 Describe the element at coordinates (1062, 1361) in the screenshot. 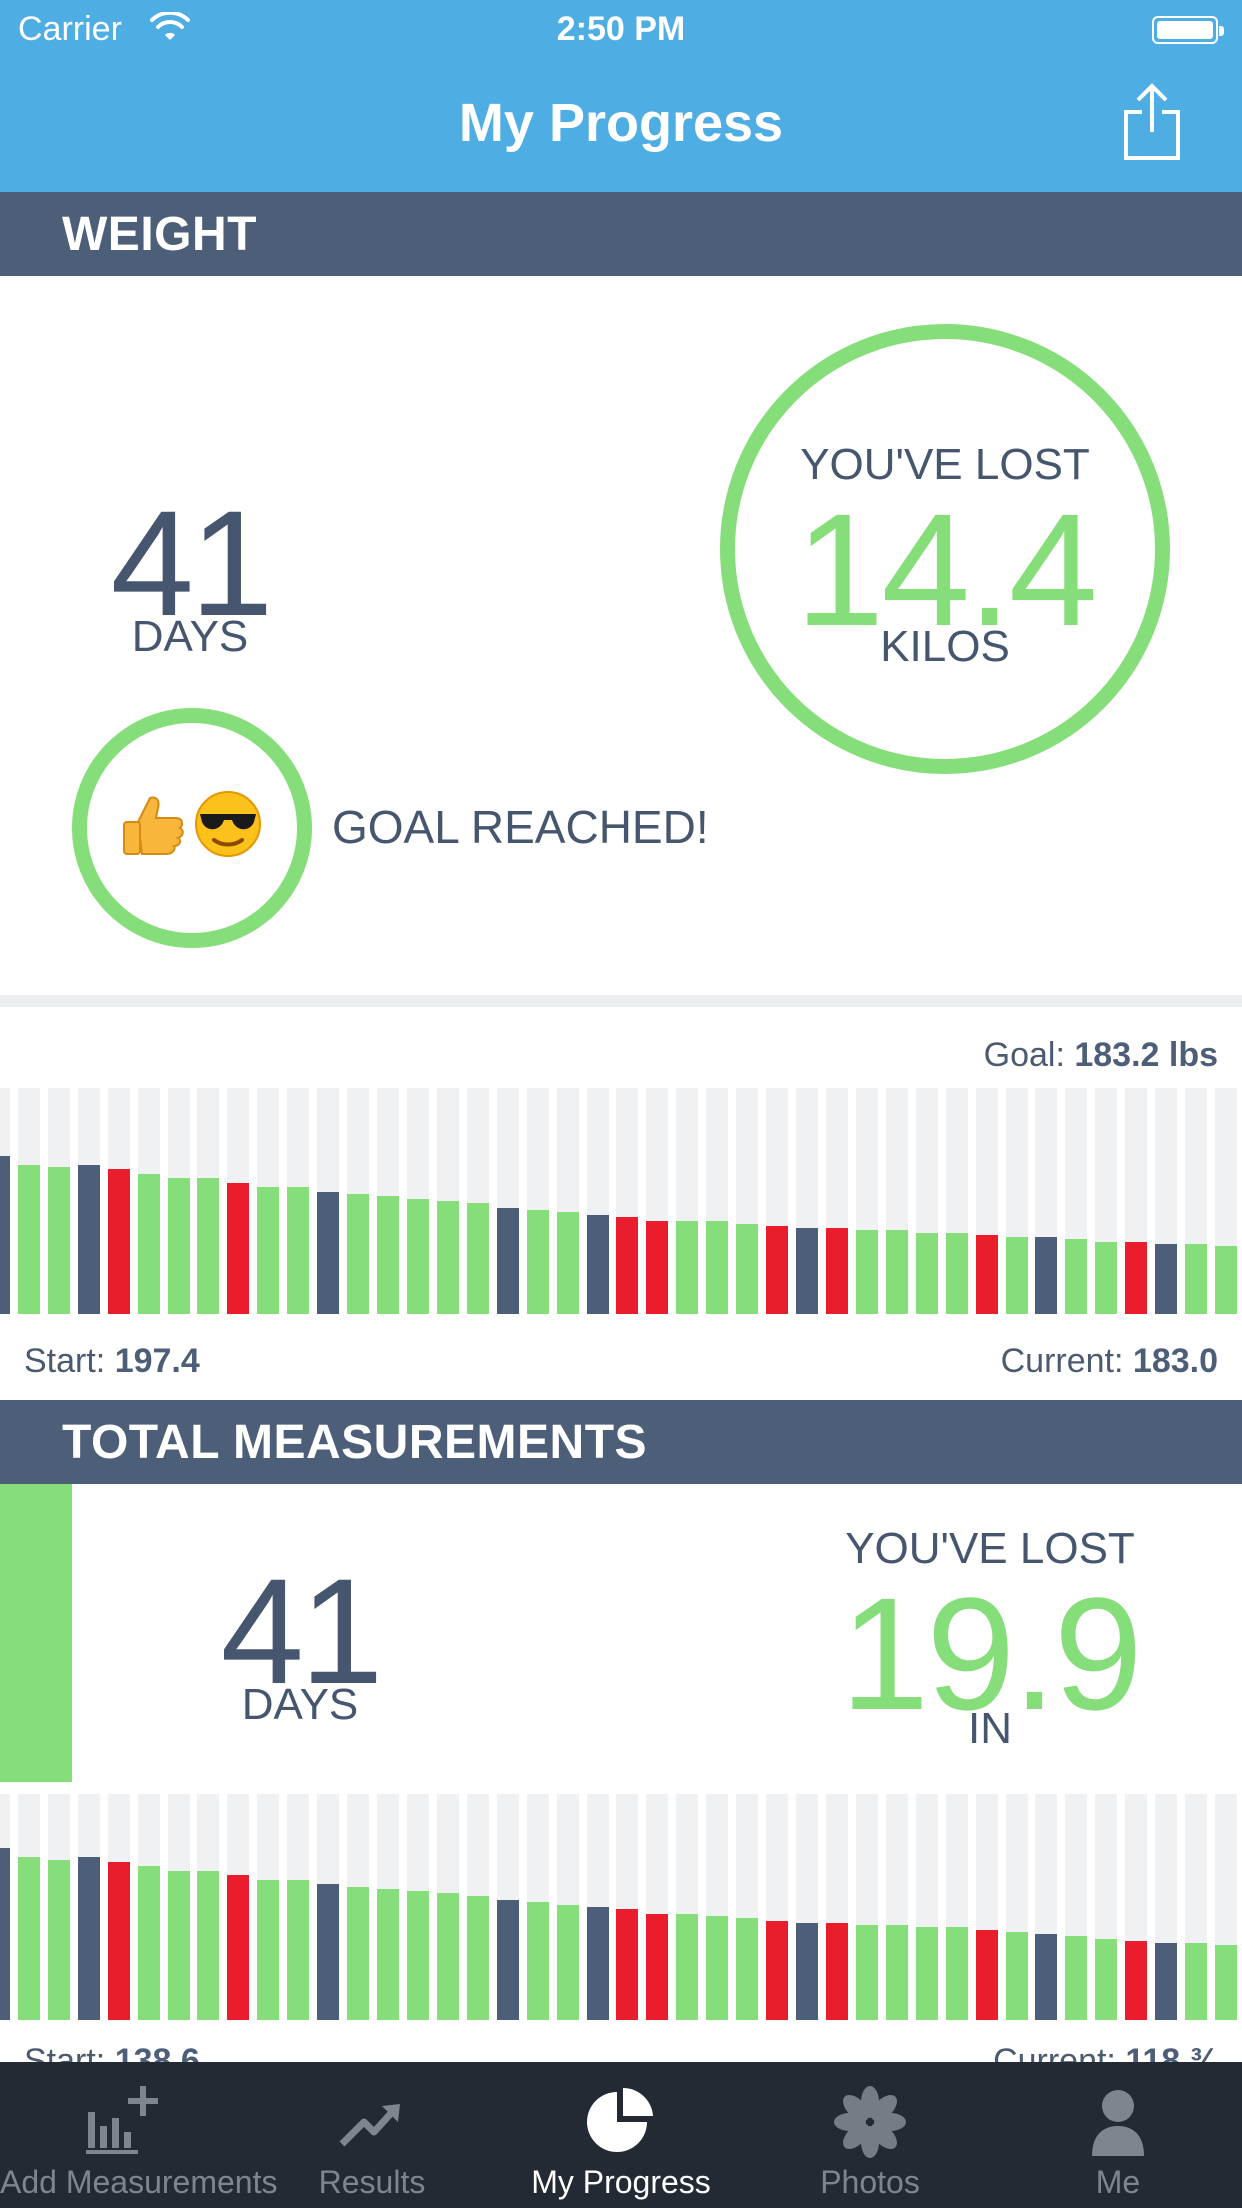

I see `current-label: Current:` at that location.